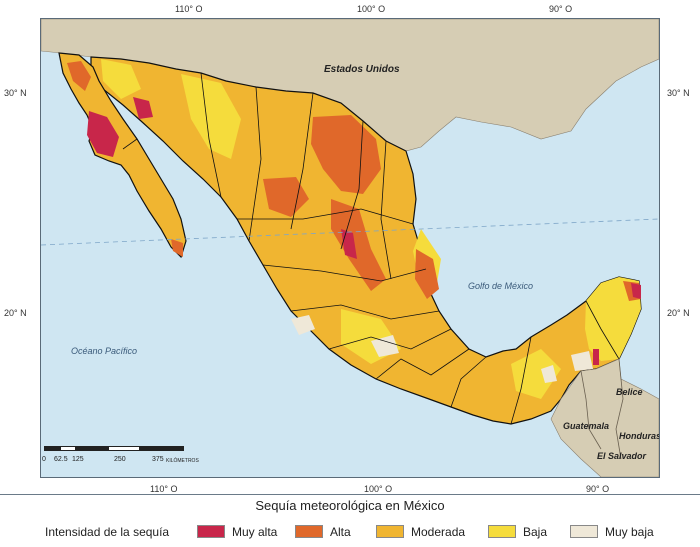  I want to click on legend-heading: Intensidad de la sequía, so click(107, 532).